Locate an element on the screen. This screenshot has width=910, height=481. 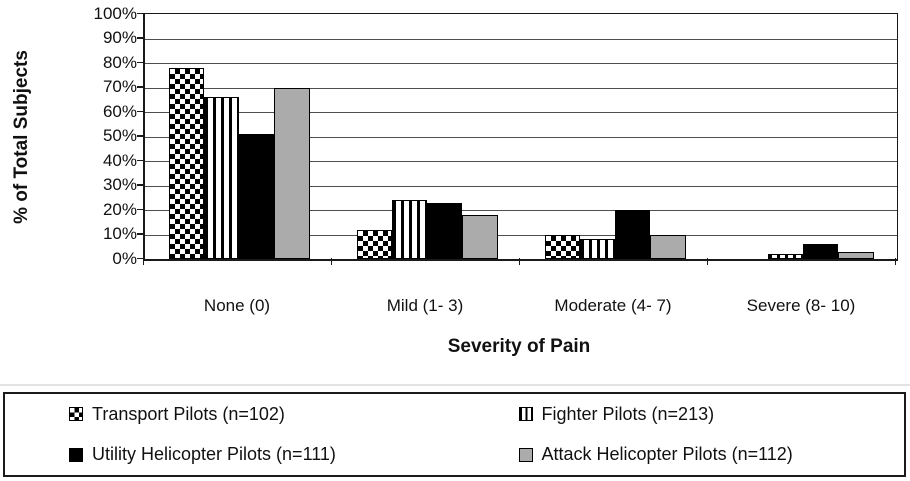
legend-item-fighter-pilots-n-213: Fighter Pilots (n=213) is located at coordinates (680, 414).